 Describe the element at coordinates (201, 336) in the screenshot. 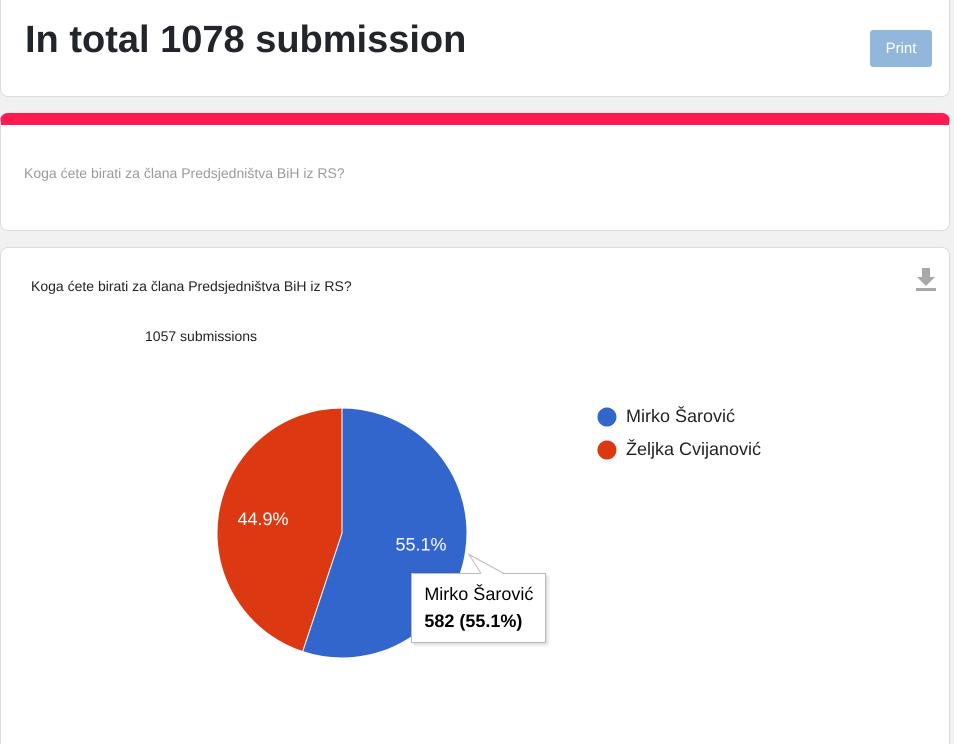

I see `chart-subtitle: 1057 submissions` at that location.